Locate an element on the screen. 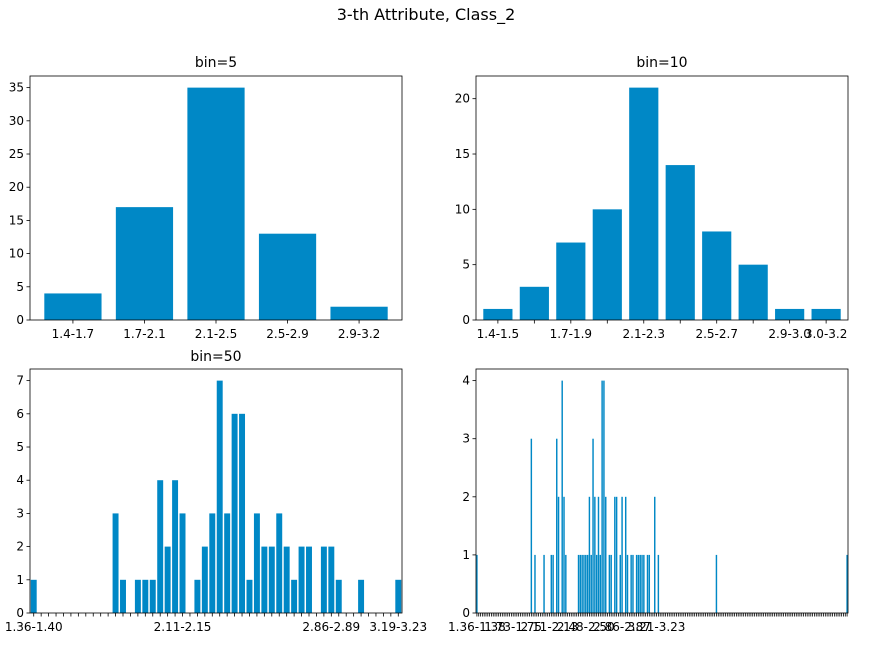 The height and width of the screenshot is (651, 872). x-tick-label: 1.73-1.75 is located at coordinates (513, 627).